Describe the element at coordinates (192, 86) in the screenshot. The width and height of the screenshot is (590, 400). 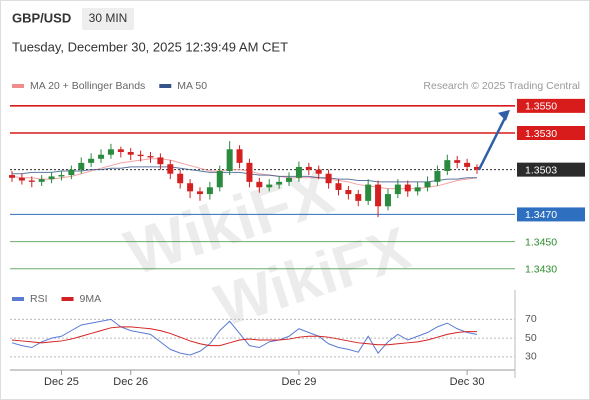
I see `legend-label: MA 50` at that location.